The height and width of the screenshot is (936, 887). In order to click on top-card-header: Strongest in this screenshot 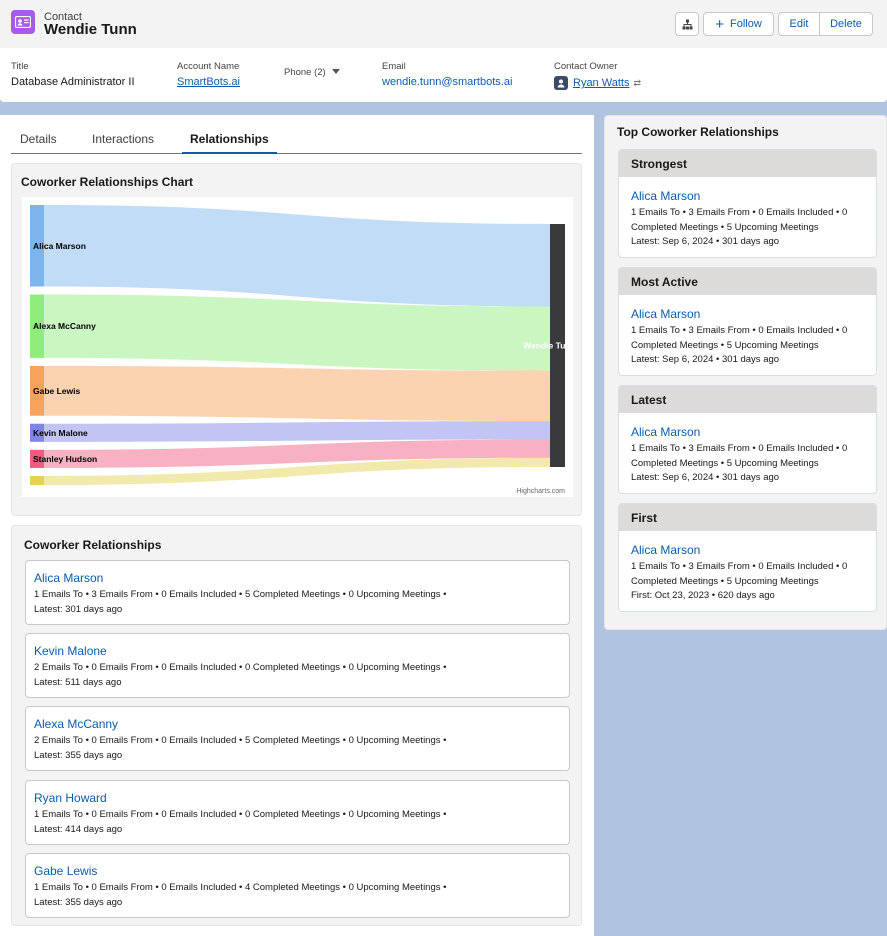, I will do `click(747, 163)`.